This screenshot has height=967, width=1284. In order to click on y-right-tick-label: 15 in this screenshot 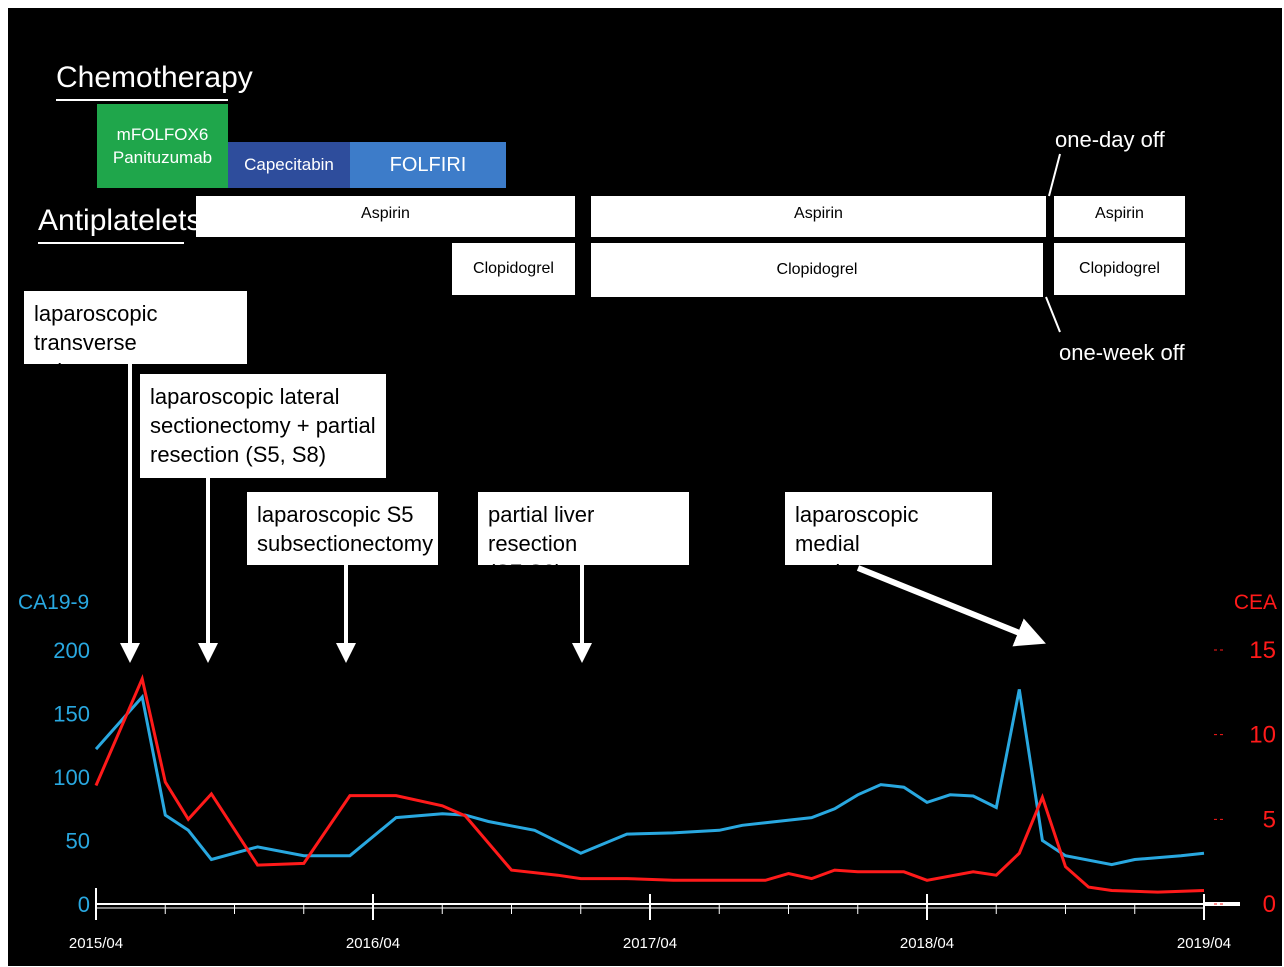, I will do `click(1262, 650)`.